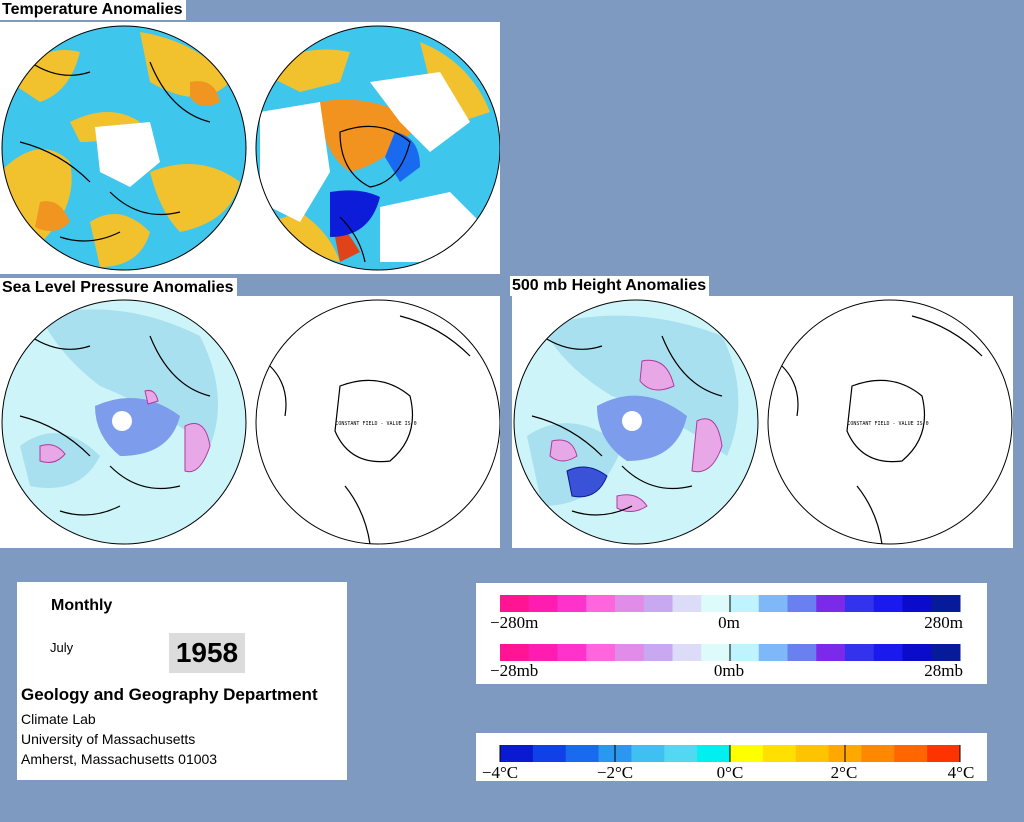  What do you see at coordinates (124, 422) in the screenshot?
I see `nh-slp-map` at bounding box center [124, 422].